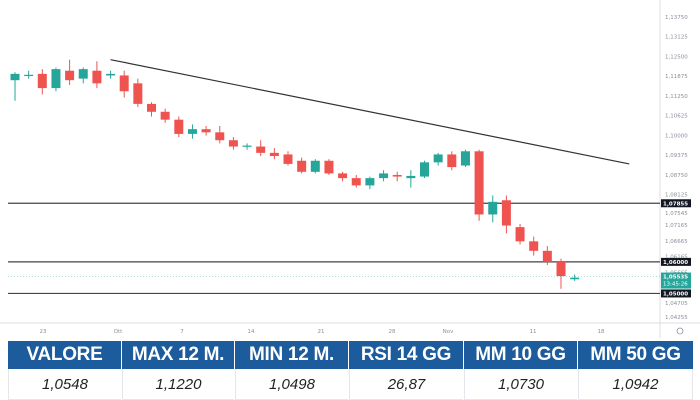 This screenshot has width=700, height=400. Describe the element at coordinates (64, 355) in the screenshot. I see `stat-header: VALORE` at that location.